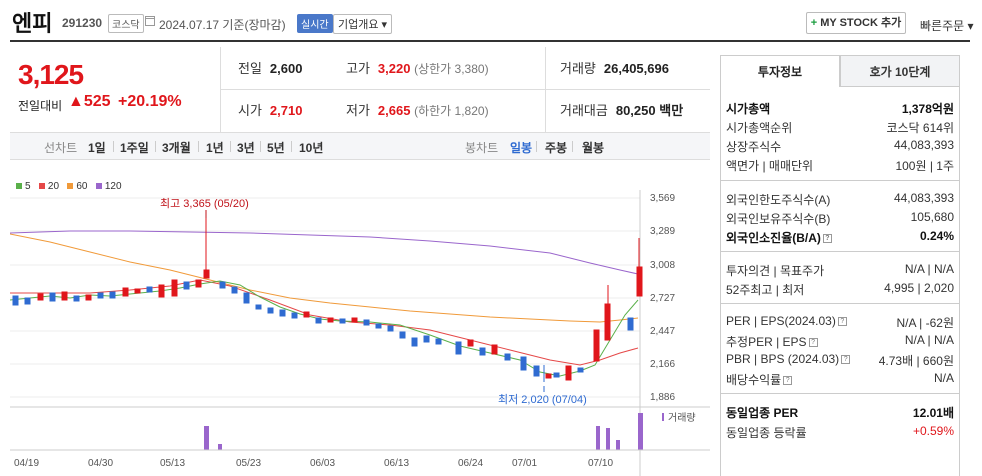  What do you see at coordinates (662, 265) in the screenshot?
I see `y-tick: 3,008` at bounding box center [662, 265].